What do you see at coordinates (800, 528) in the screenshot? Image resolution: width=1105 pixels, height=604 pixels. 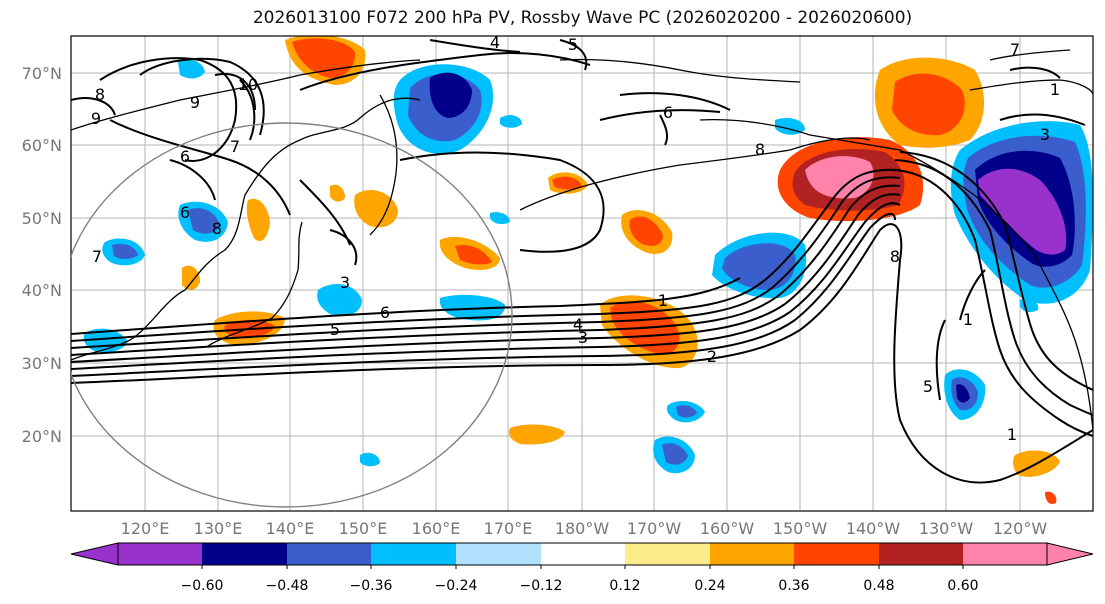 I see `longitude-tick-label: 150°W` at bounding box center [800, 528].